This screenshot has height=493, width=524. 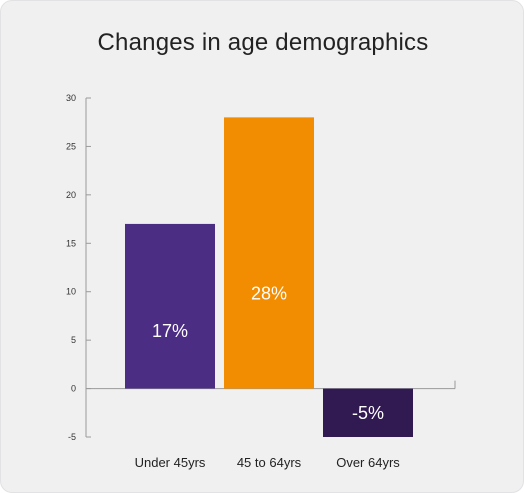 What do you see at coordinates (71, 146) in the screenshot?
I see `y-tick-label: 25` at bounding box center [71, 146].